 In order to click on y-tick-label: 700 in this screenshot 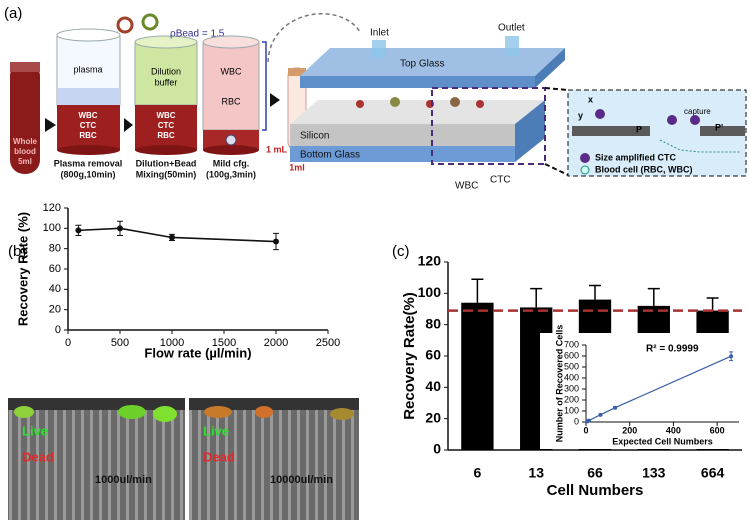, I will do `click(571, 344)`.